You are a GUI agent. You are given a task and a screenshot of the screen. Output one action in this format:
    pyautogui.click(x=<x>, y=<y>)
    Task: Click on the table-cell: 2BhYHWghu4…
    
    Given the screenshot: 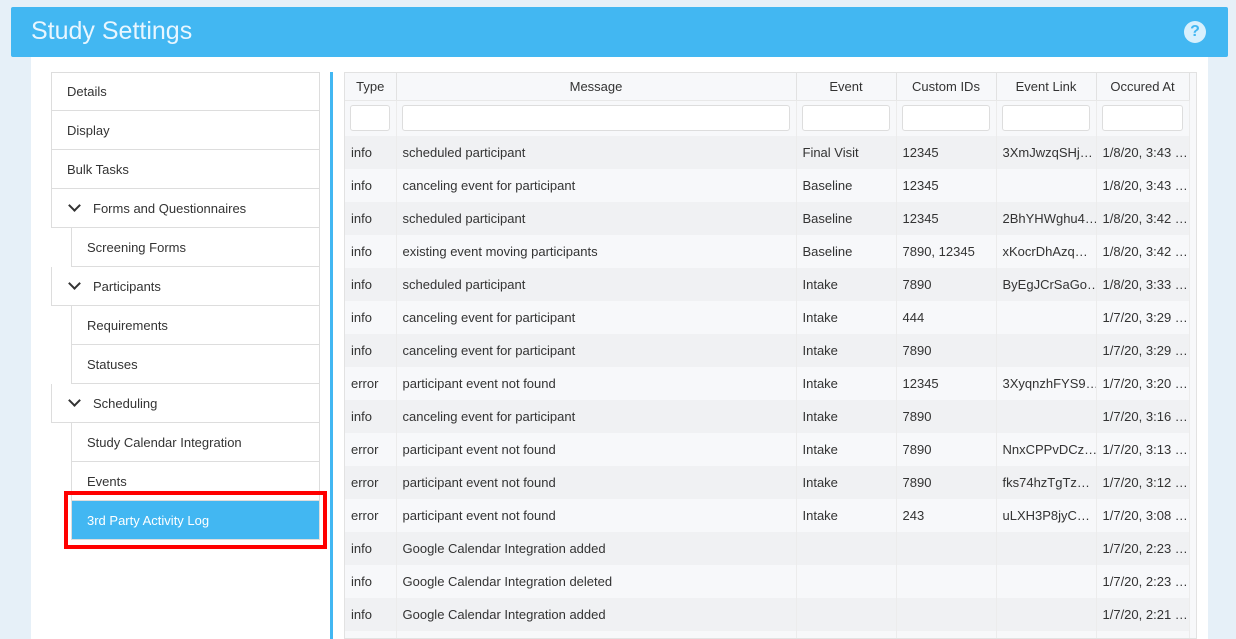 What is the action you would take?
    pyautogui.click(x=1046, y=218)
    